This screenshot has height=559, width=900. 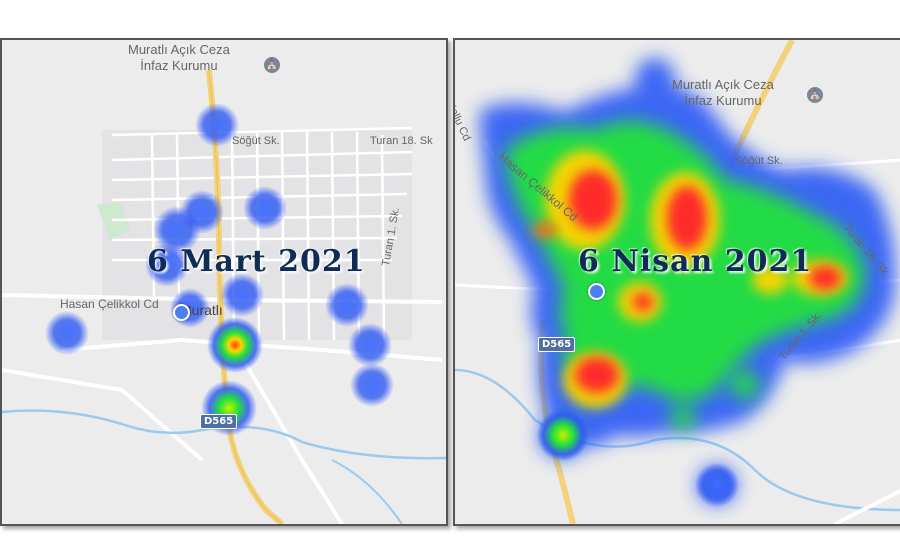 I want to click on map-title-march: 6 Mart 2021, so click(x=256, y=261).